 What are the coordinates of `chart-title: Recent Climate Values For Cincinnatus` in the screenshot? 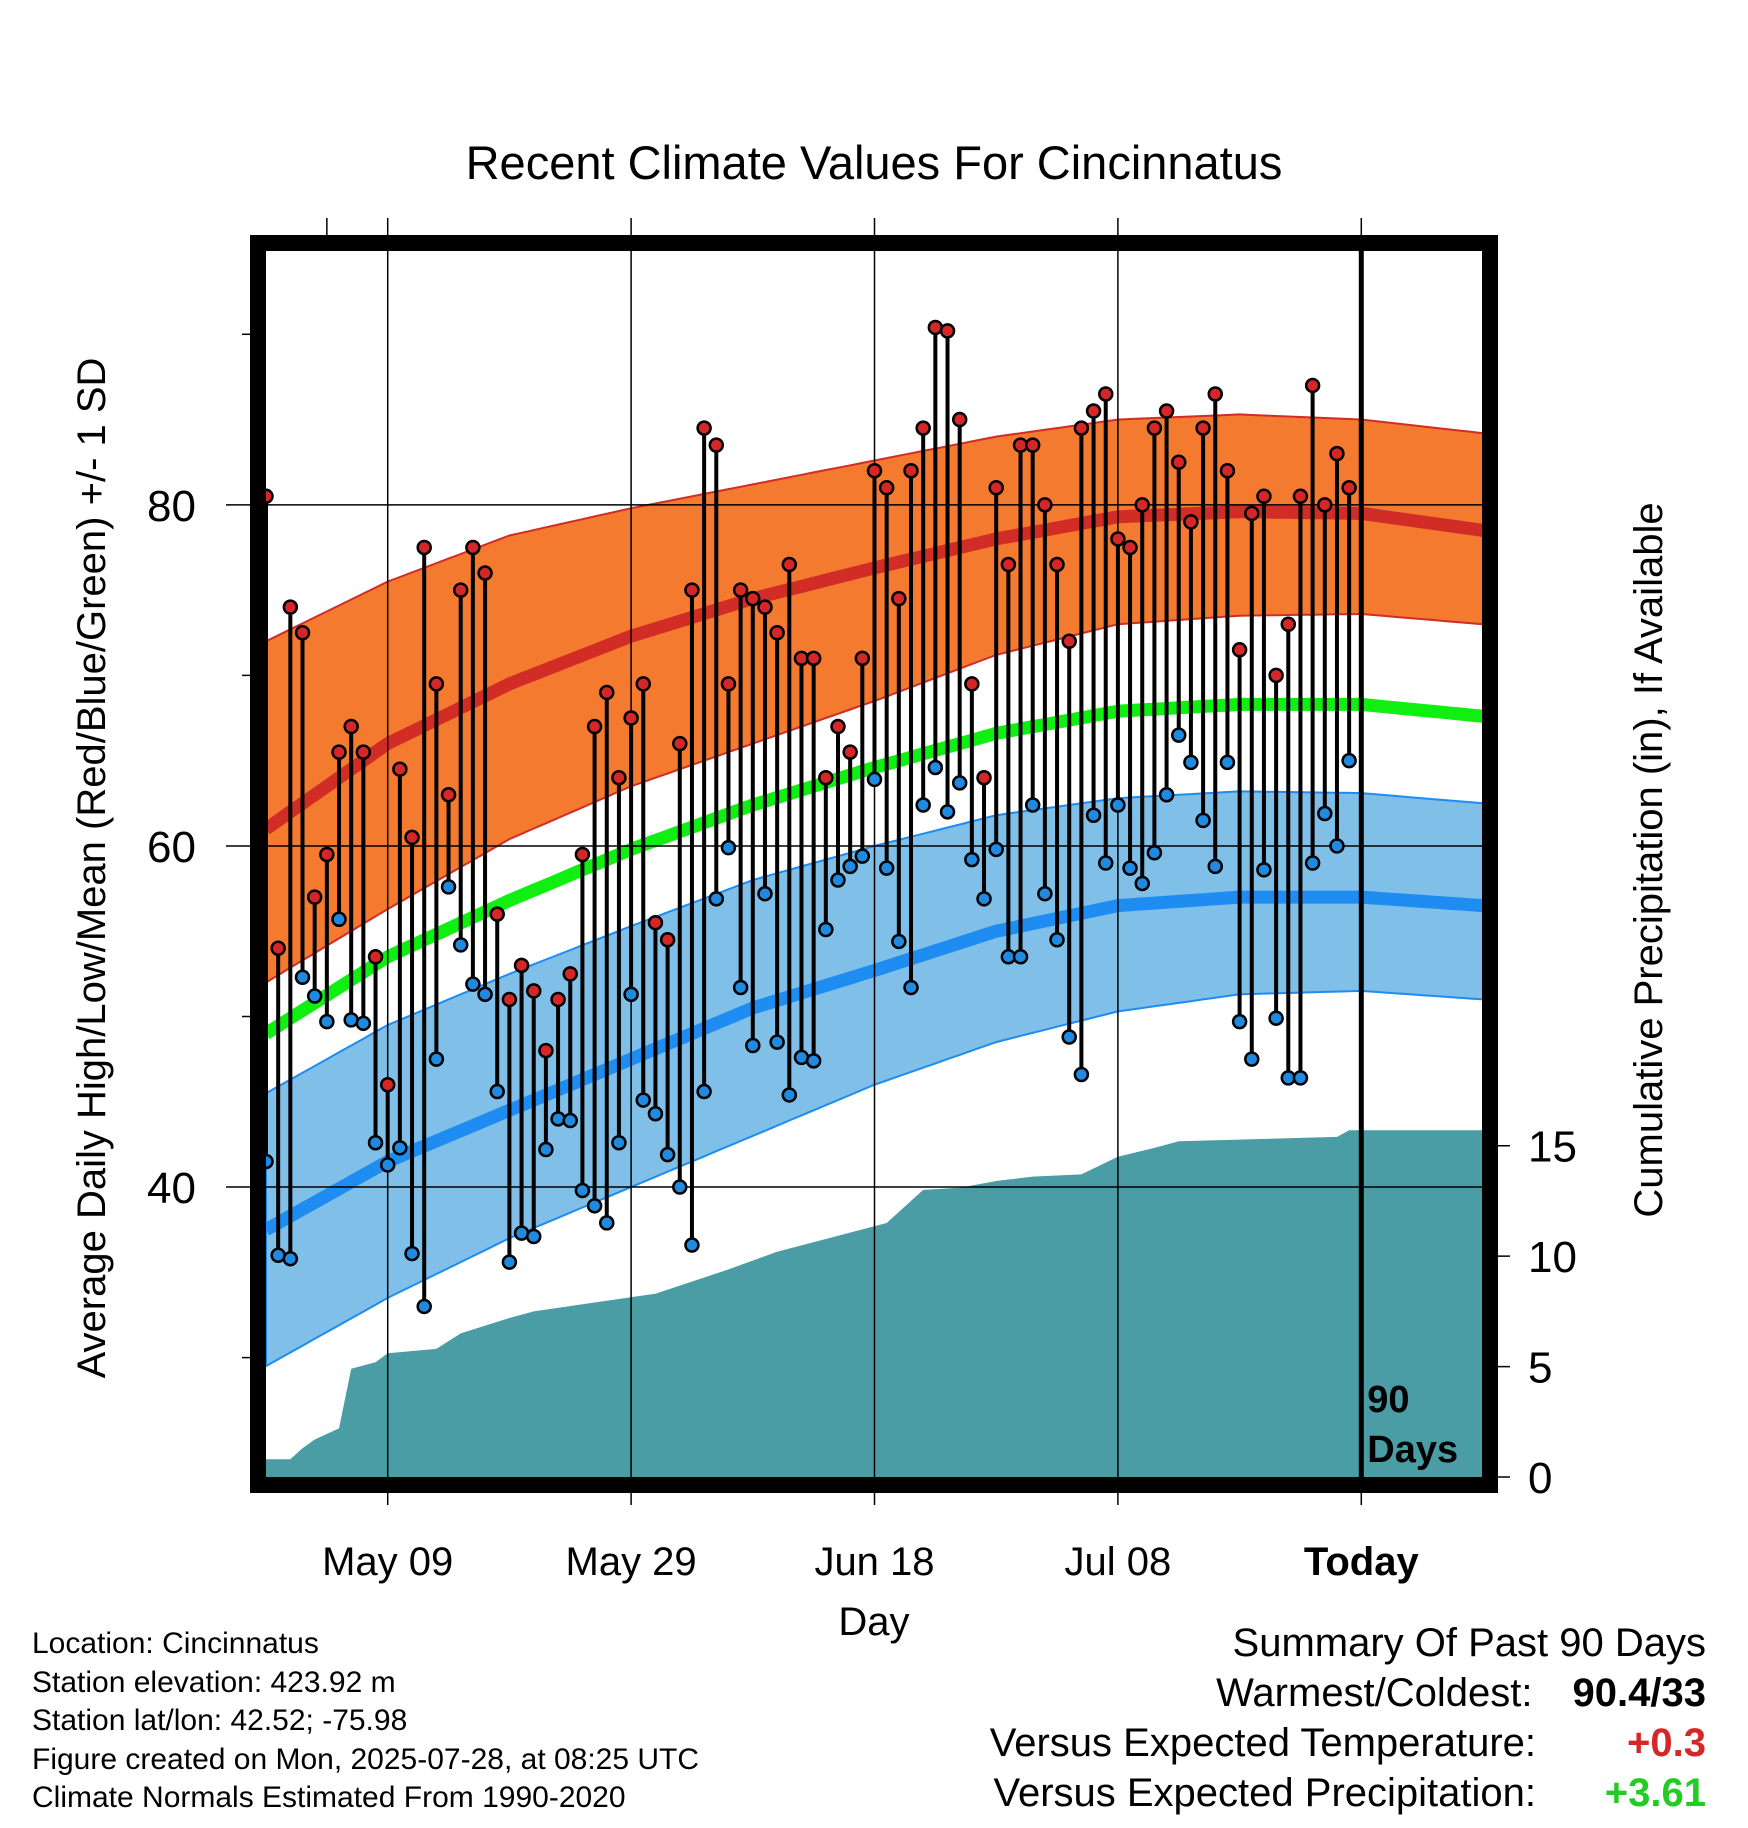 It's located at (874, 162).